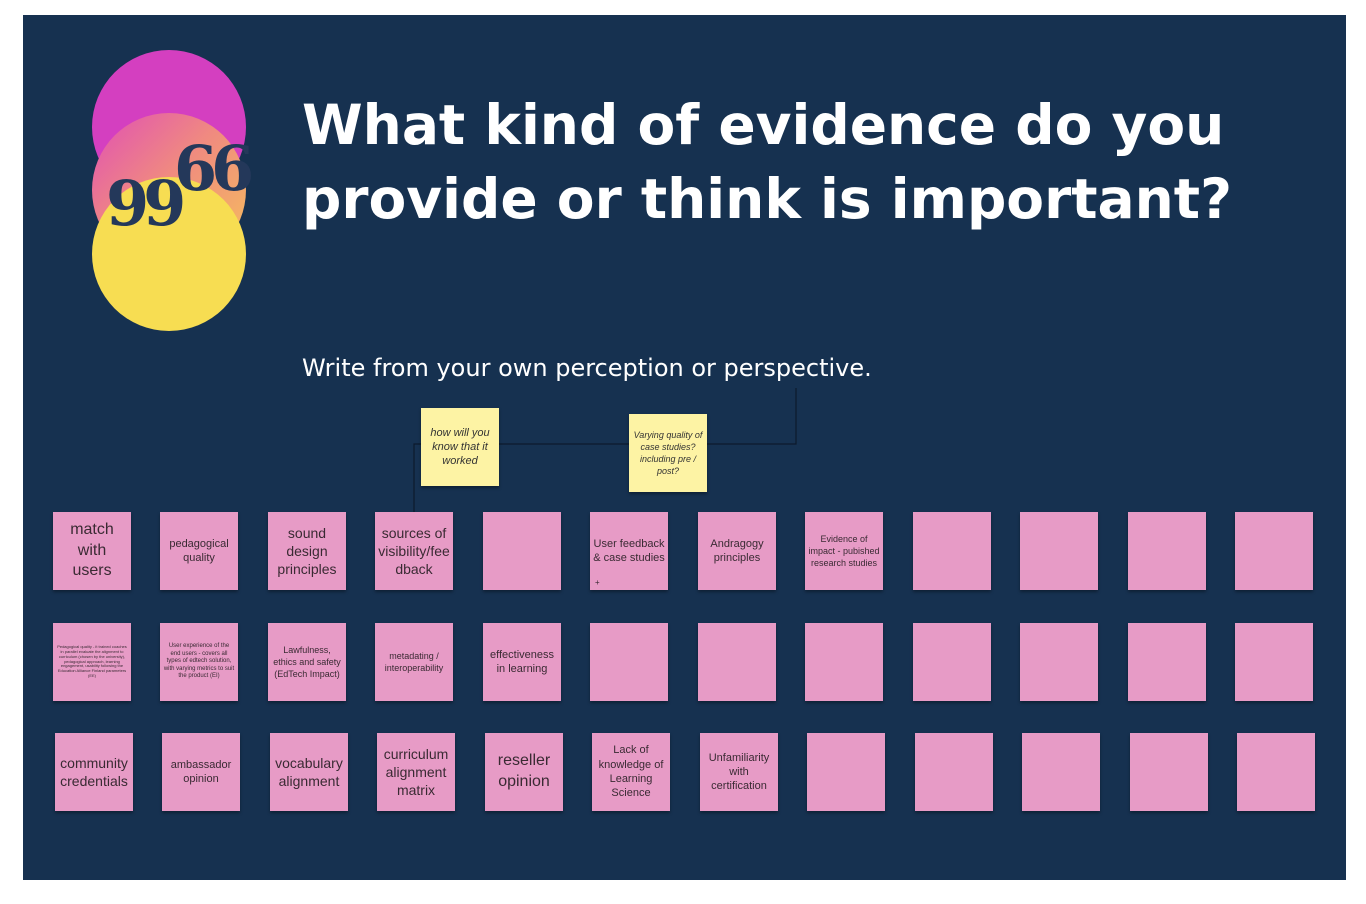 Image resolution: width=1366 pixels, height=904 pixels. What do you see at coordinates (460, 447) in the screenshot?
I see `yellow-sticky-note: how will you know that it worked` at bounding box center [460, 447].